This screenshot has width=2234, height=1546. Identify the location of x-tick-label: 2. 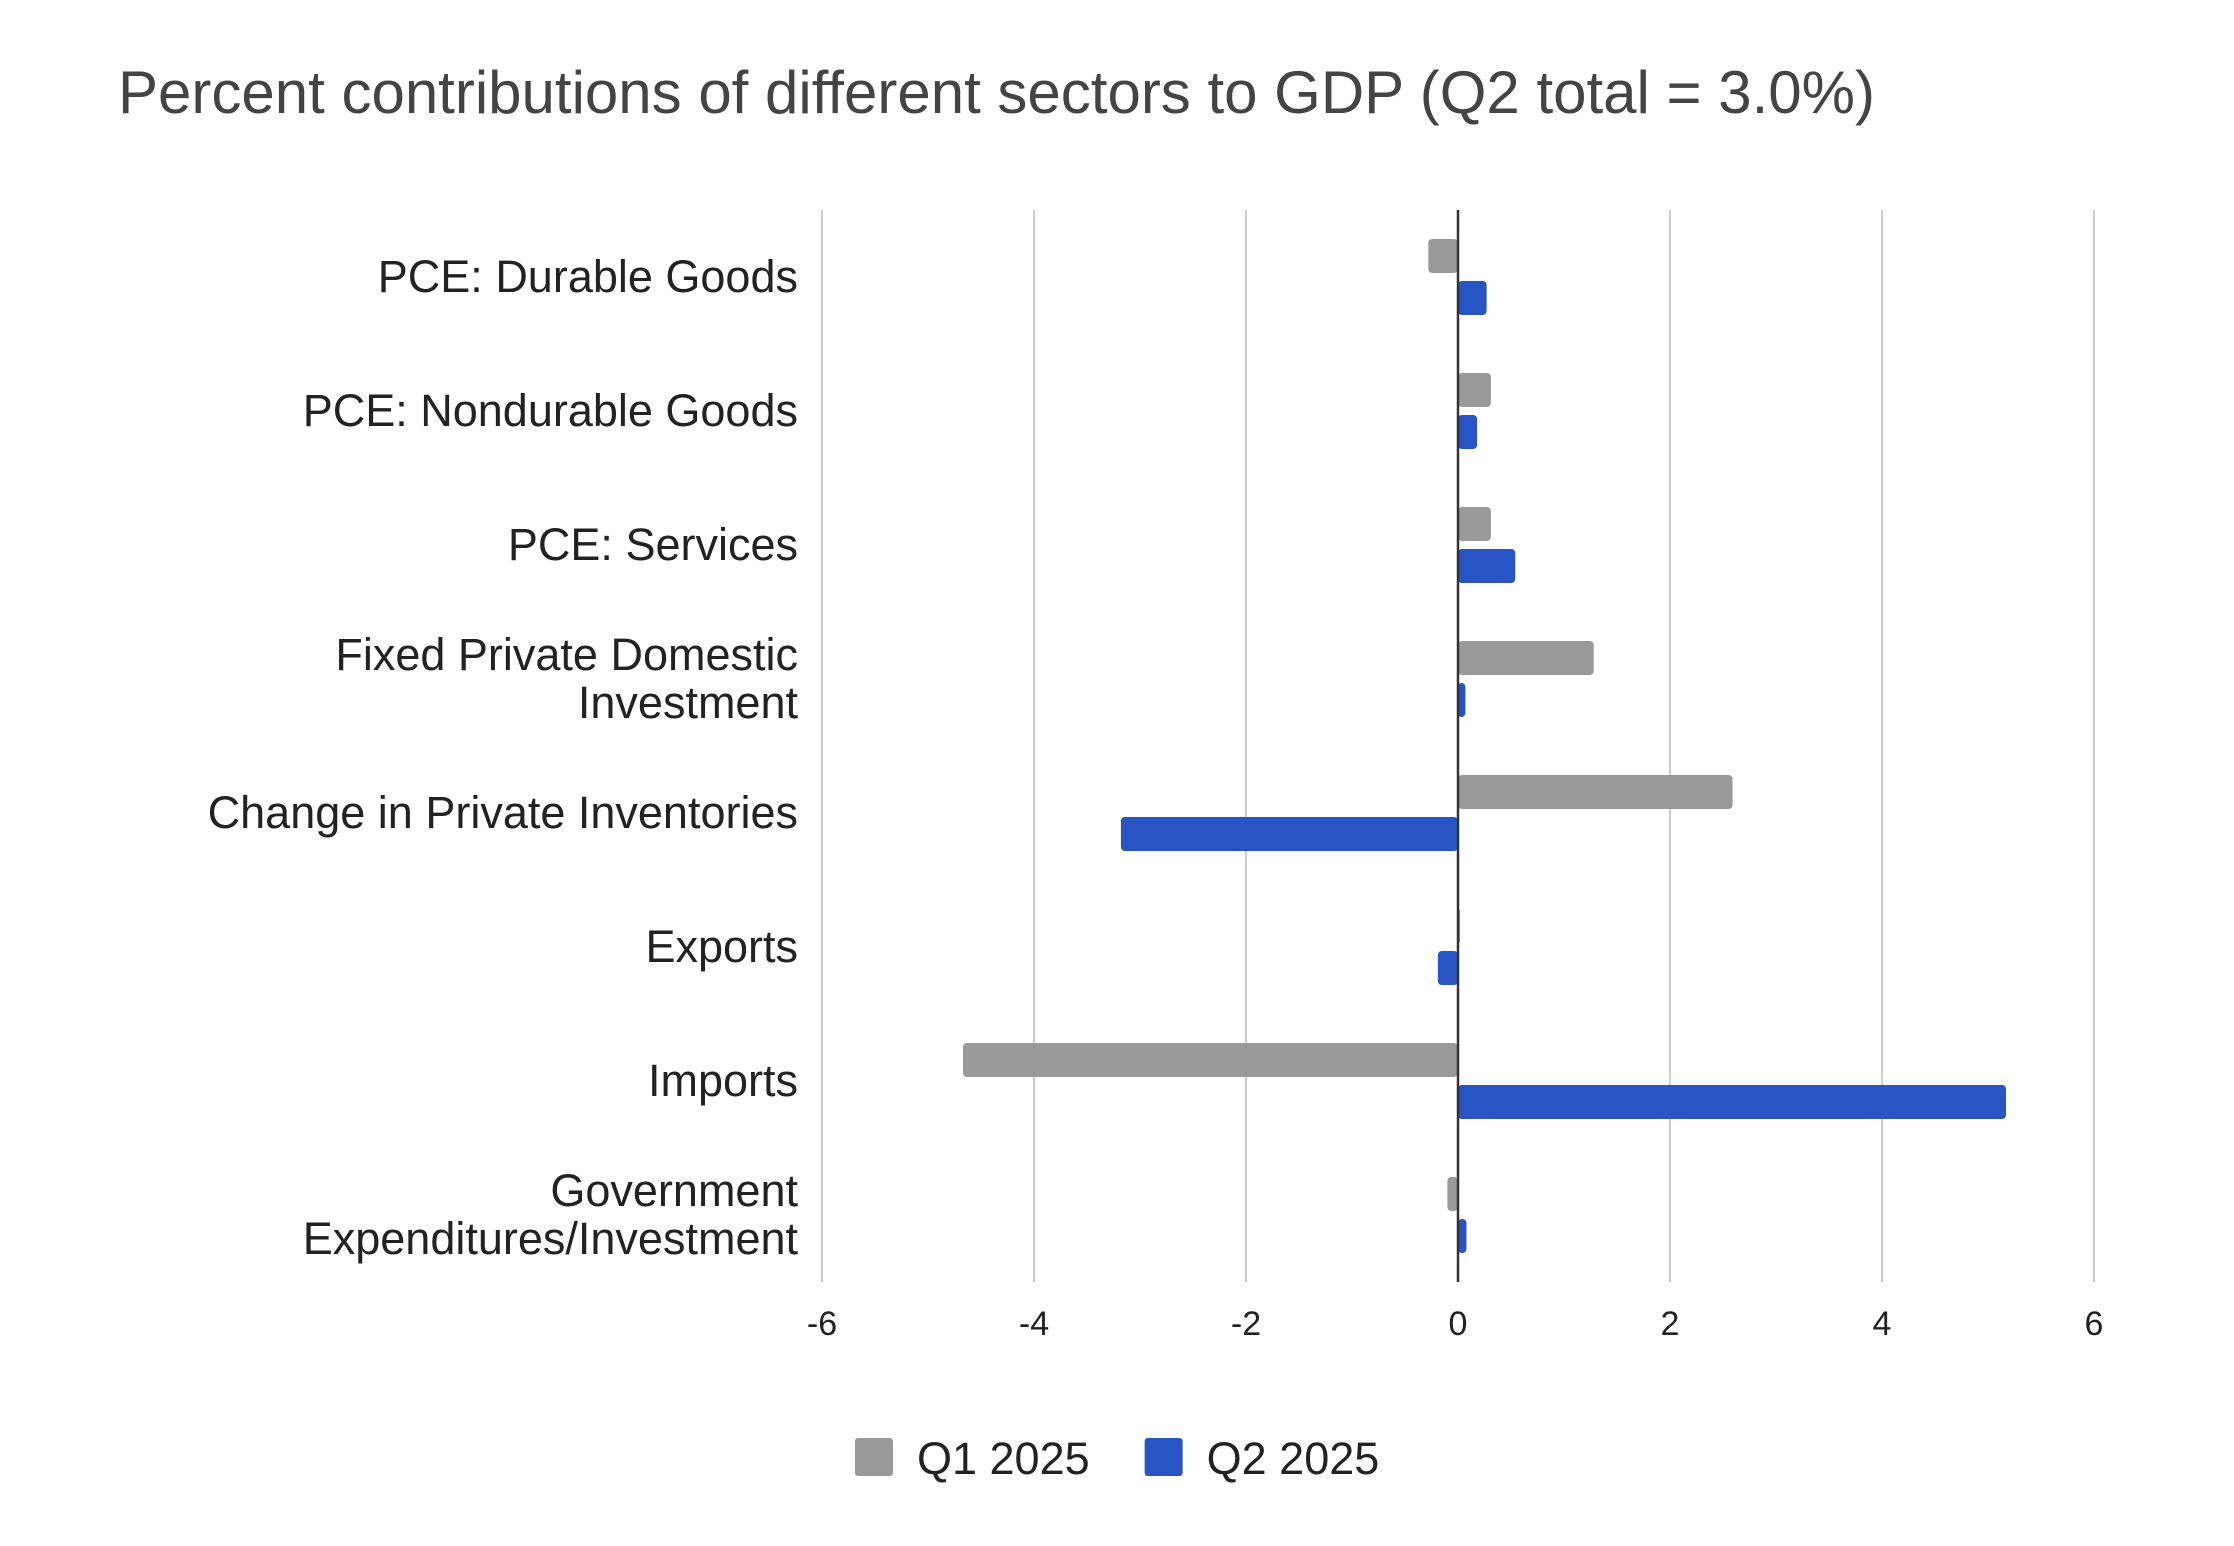
(1670, 1324).